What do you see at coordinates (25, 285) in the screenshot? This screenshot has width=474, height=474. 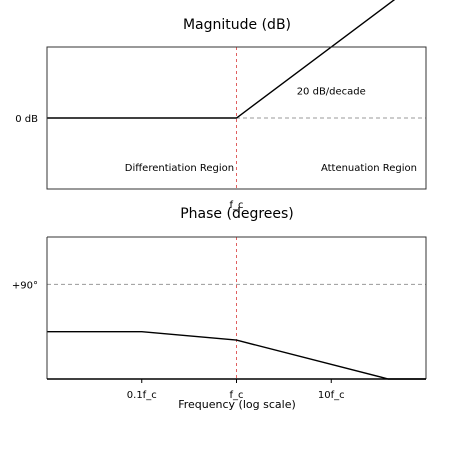 I see `phase-ytick-label: +90°` at bounding box center [25, 285].